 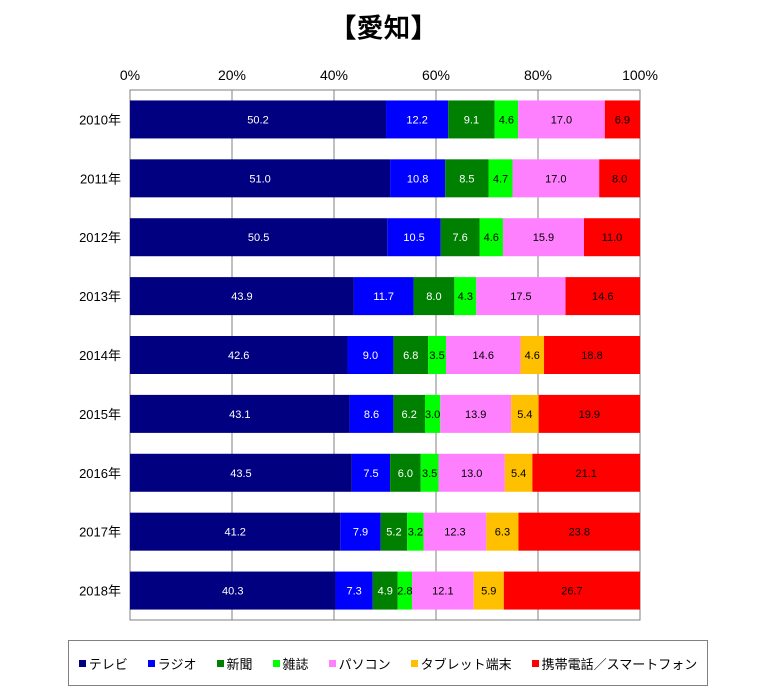 I want to click on data-label: 50.2, so click(x=257, y=120).